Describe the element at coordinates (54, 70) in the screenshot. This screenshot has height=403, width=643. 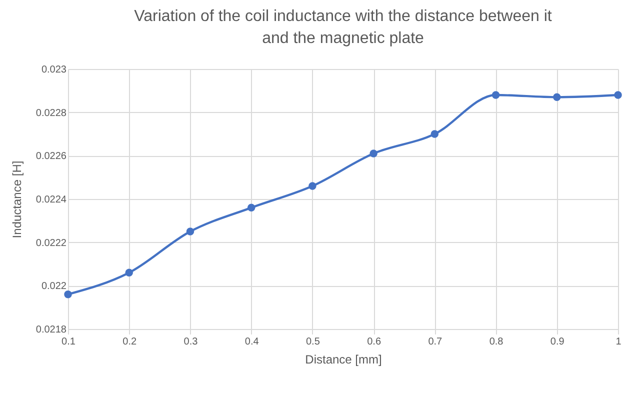
I see `y-tick-label: 0.023` at that location.